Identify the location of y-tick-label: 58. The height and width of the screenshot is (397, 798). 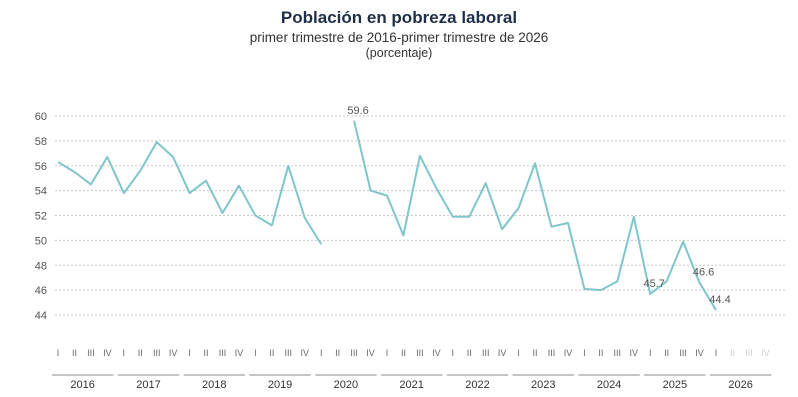
(41, 142).